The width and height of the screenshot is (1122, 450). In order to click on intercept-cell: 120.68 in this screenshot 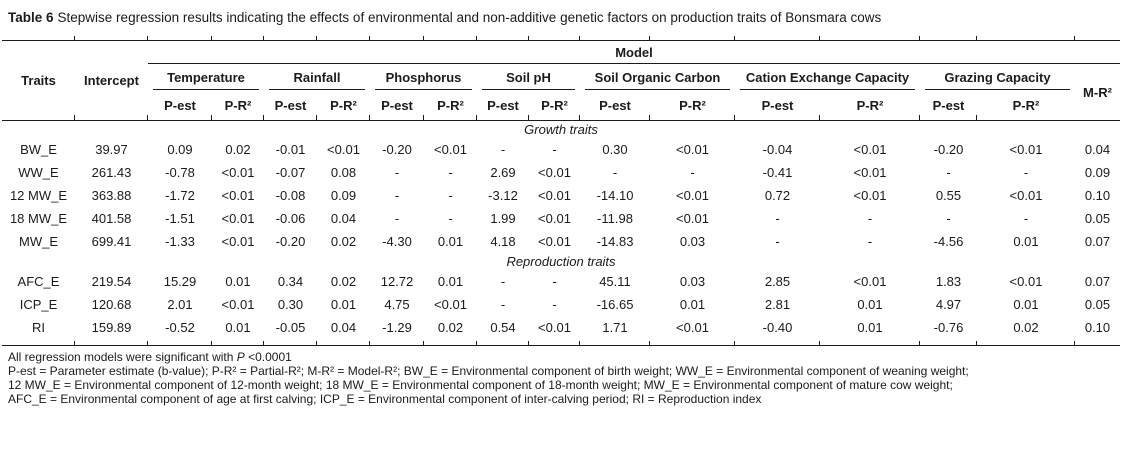, I will do `click(111, 304)`.